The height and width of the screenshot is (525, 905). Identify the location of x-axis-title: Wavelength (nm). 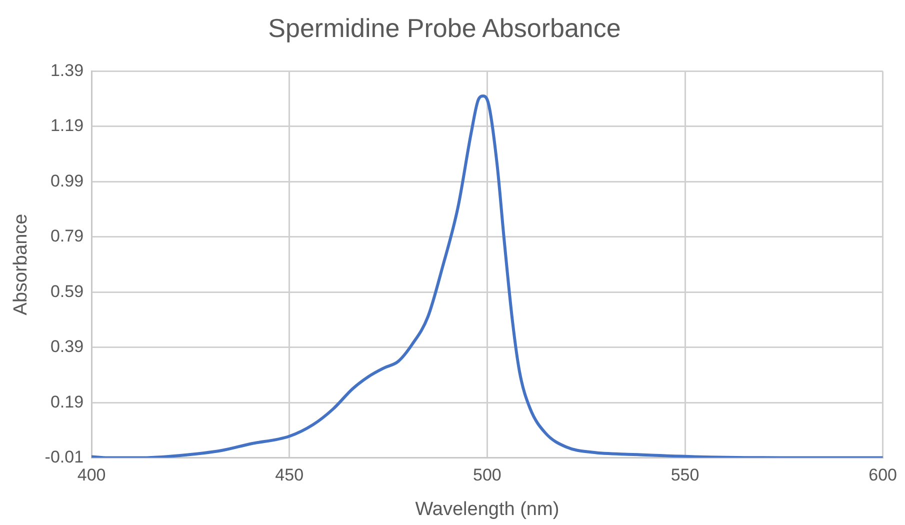
(487, 509).